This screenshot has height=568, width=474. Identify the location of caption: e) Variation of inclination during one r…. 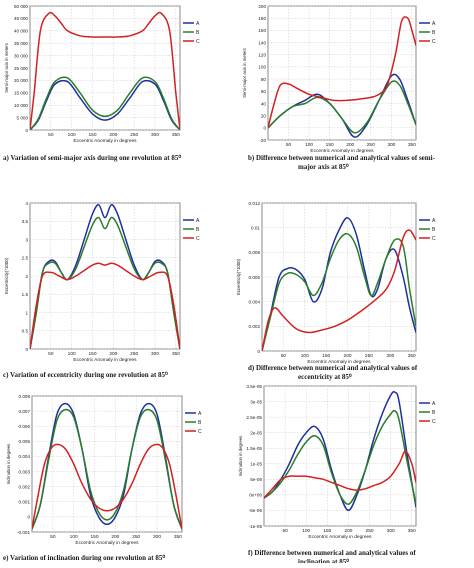
(84, 558).